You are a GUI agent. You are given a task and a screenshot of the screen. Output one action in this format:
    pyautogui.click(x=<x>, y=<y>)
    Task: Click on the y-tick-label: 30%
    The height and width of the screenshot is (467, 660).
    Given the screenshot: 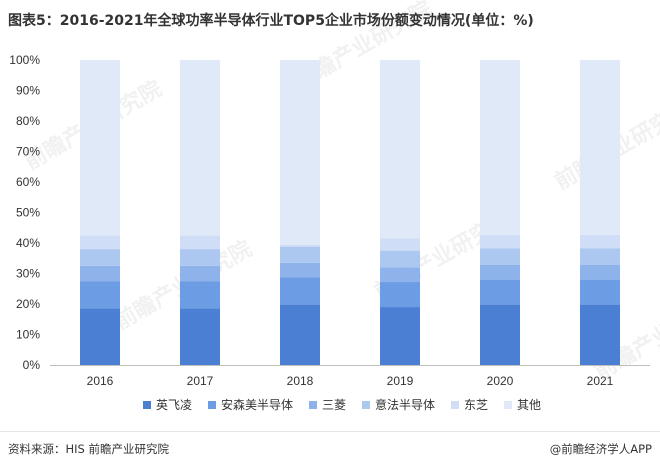 What is the action you would take?
    pyautogui.click(x=28, y=274)
    